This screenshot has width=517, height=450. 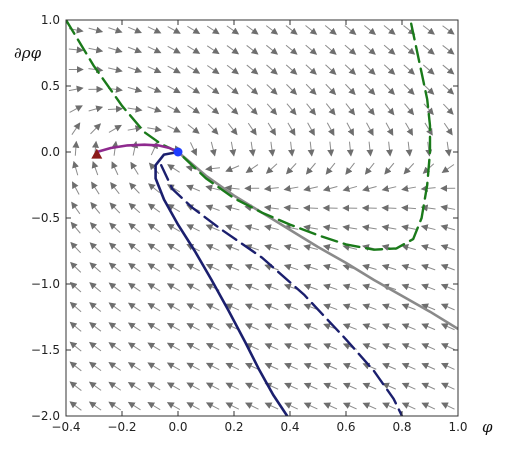 What do you see at coordinates (137, 153) in the screenshot?
I see `fixed-points` at bounding box center [137, 153].